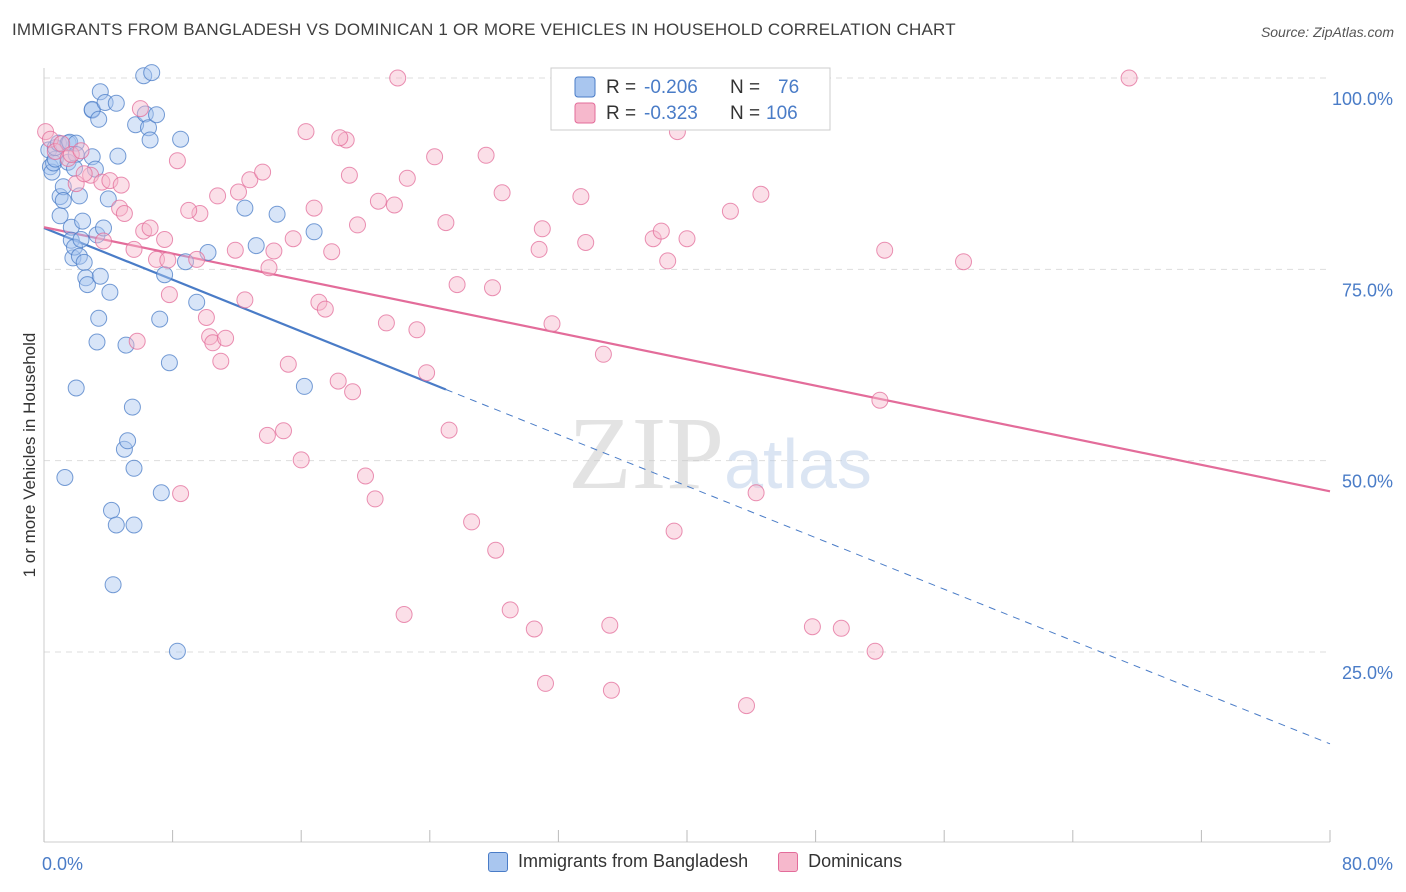  Describe the element at coordinates (855, 861) in the screenshot. I see `series-legend-label-dominicans: Dominicans` at that location.